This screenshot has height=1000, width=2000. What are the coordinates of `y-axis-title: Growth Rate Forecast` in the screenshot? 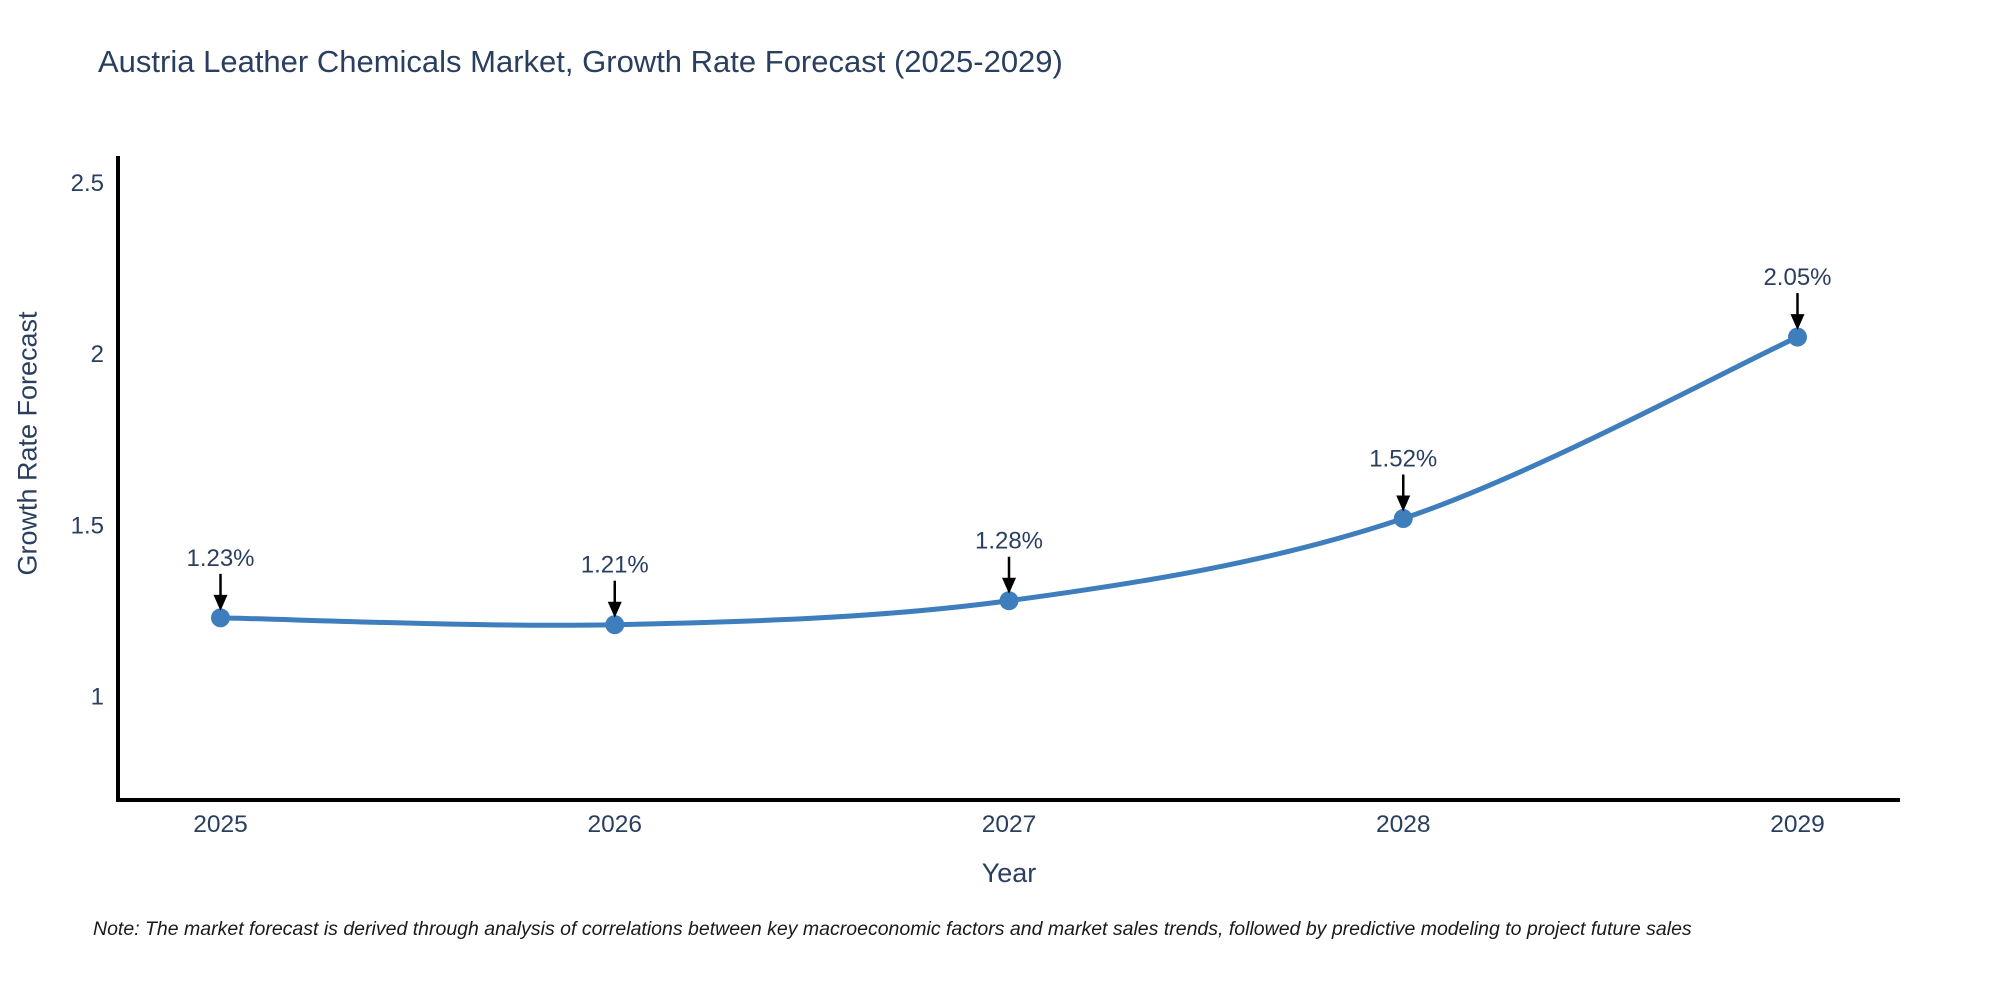 It's located at (27, 443).